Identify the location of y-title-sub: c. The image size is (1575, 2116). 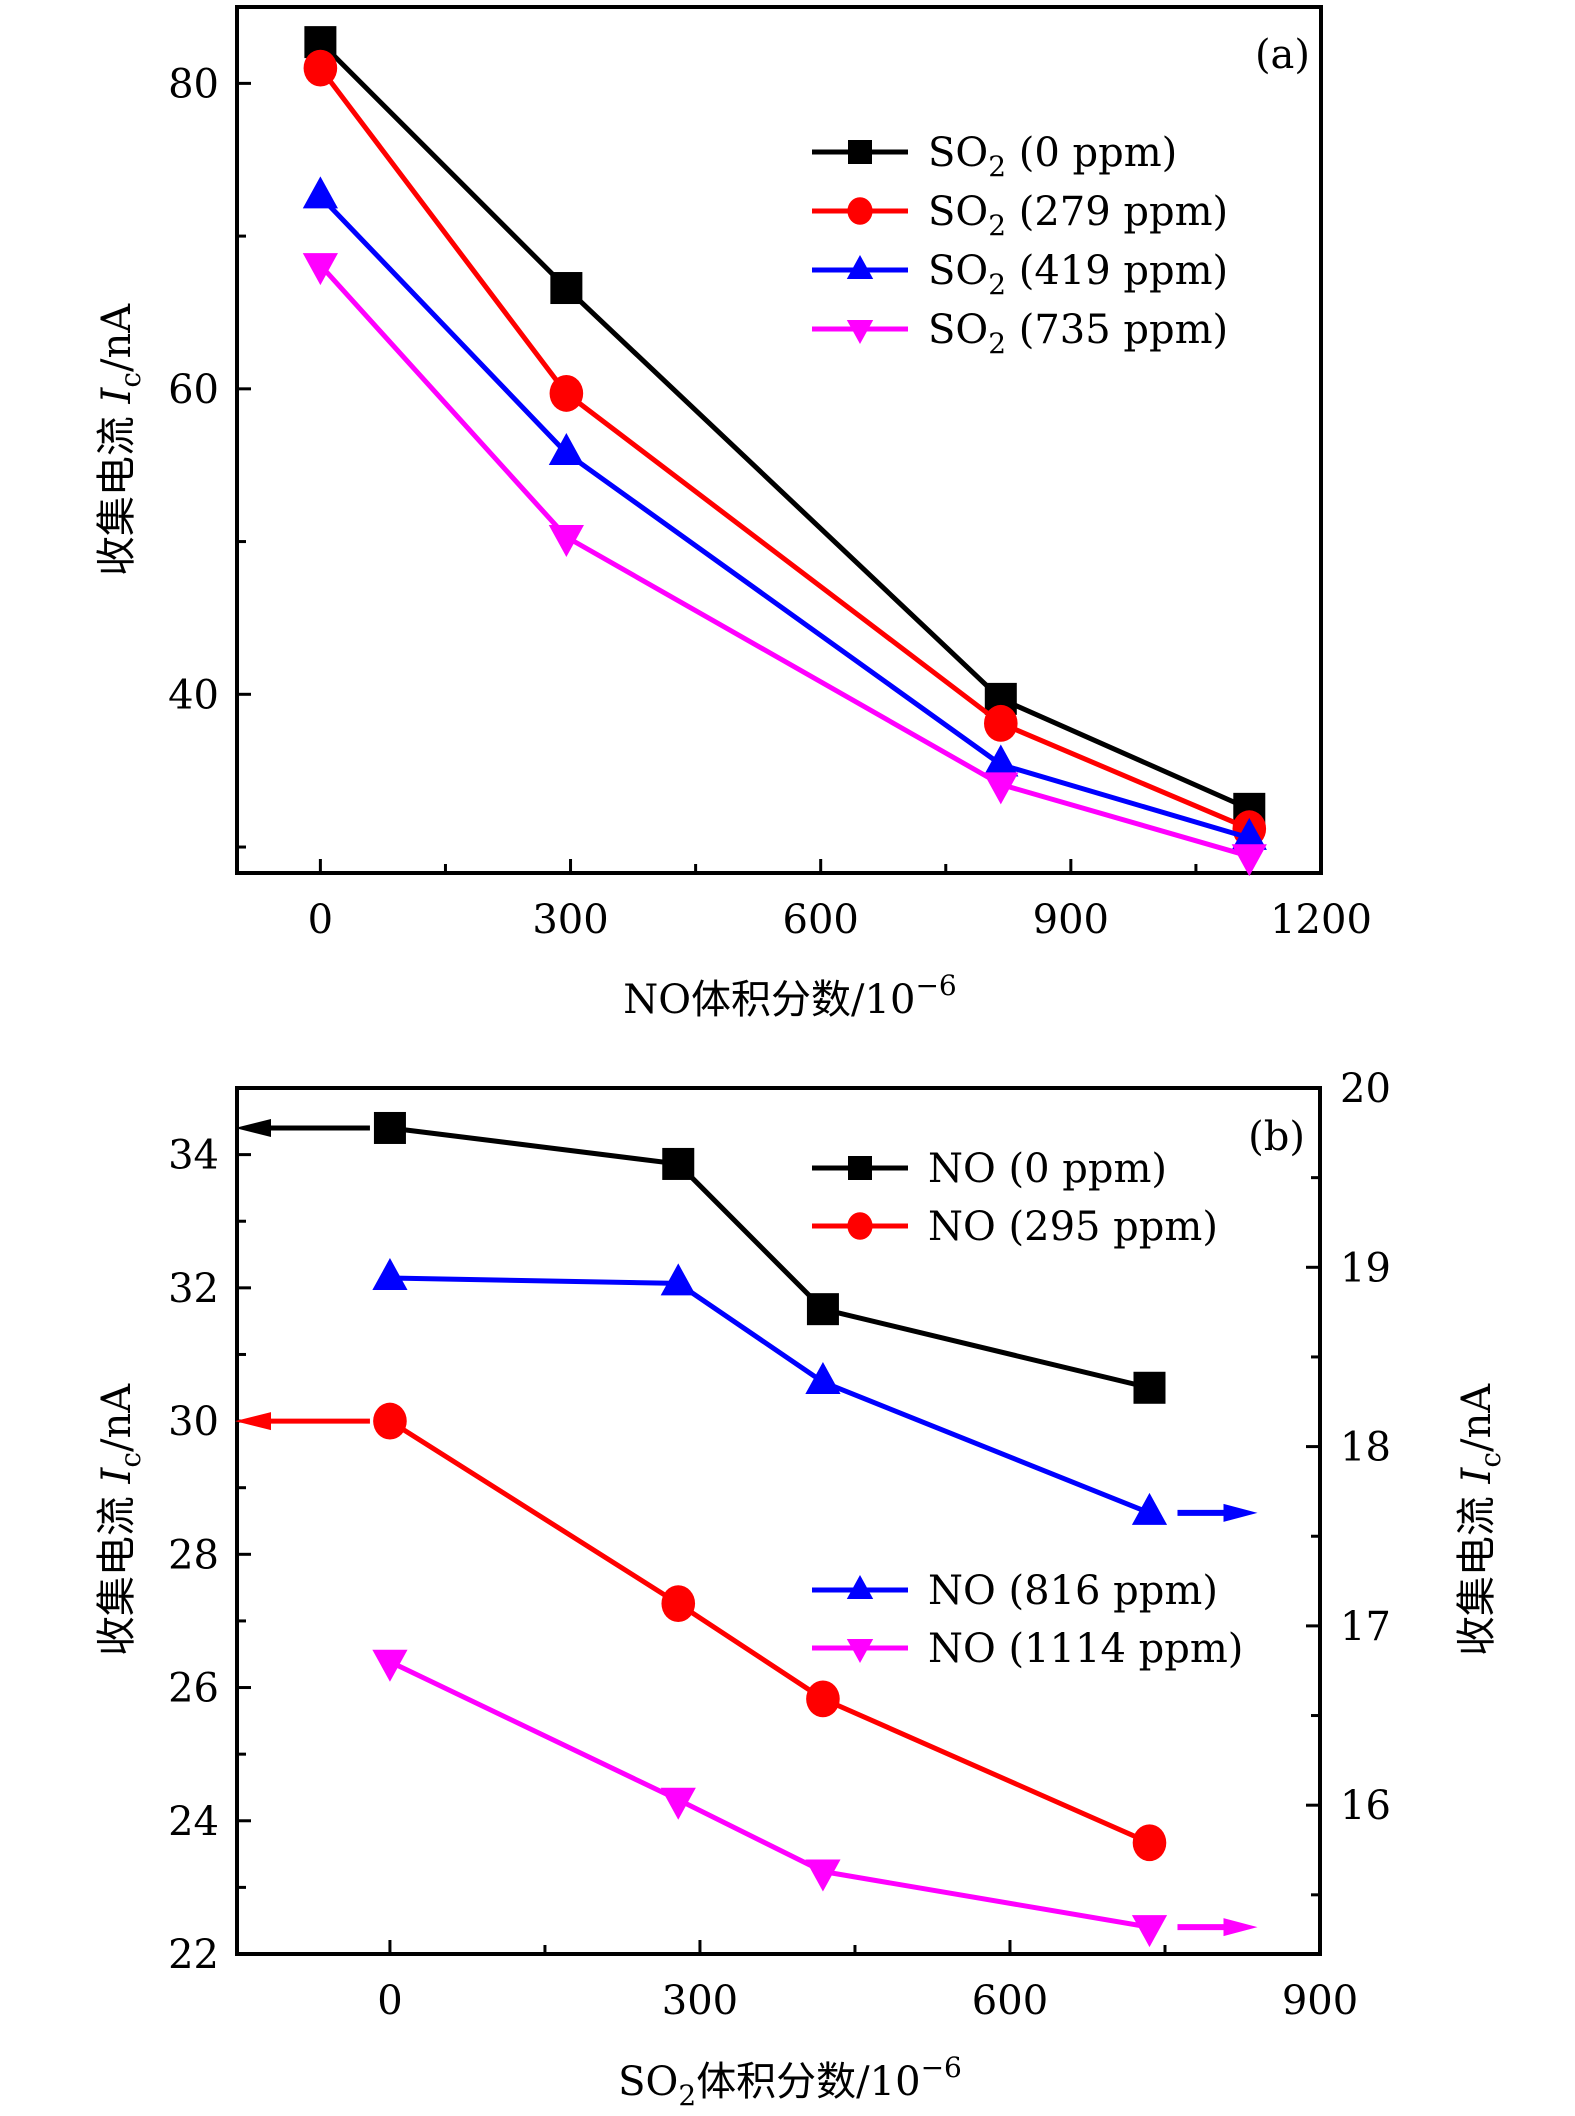
(130, 380).